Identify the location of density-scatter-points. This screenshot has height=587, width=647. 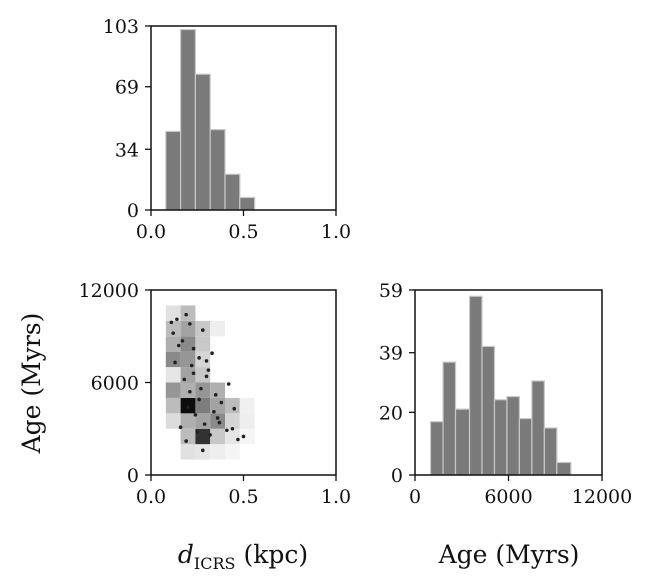
(207, 382).